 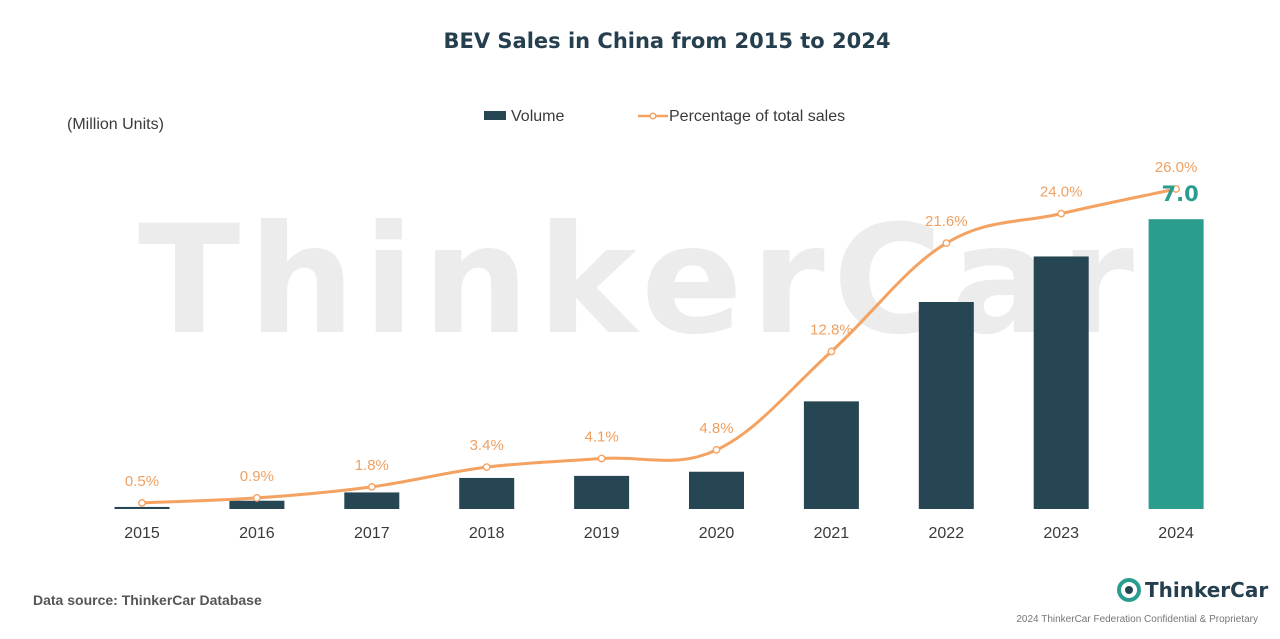 I want to click on brand-logo-icon, so click(x=1129, y=590).